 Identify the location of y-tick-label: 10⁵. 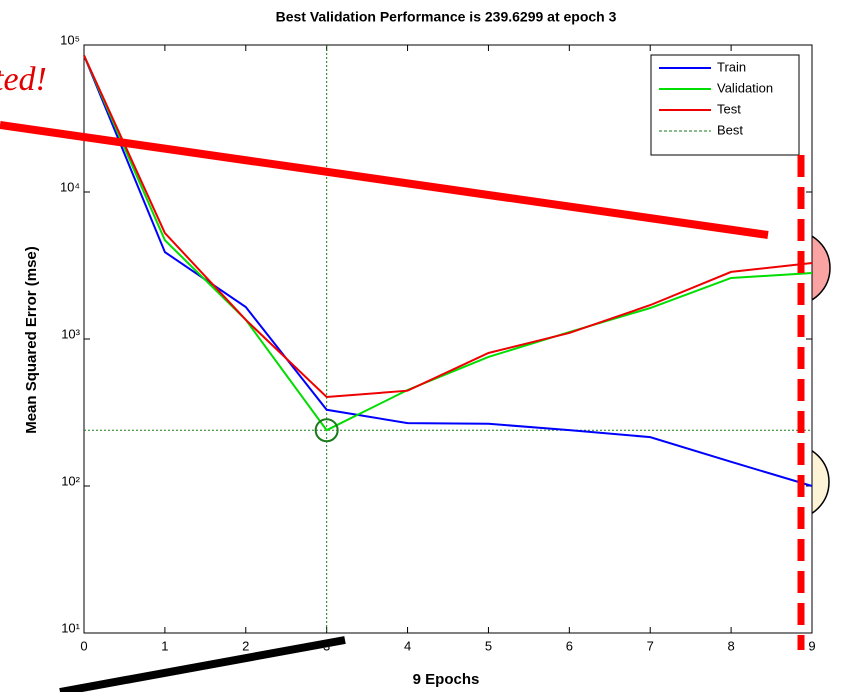
(70, 39).